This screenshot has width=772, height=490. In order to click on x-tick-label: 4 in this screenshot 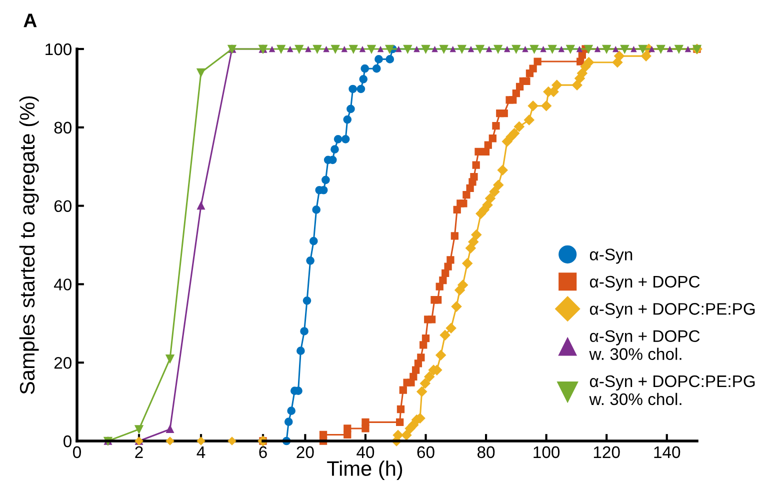, I will do `click(201, 452)`.